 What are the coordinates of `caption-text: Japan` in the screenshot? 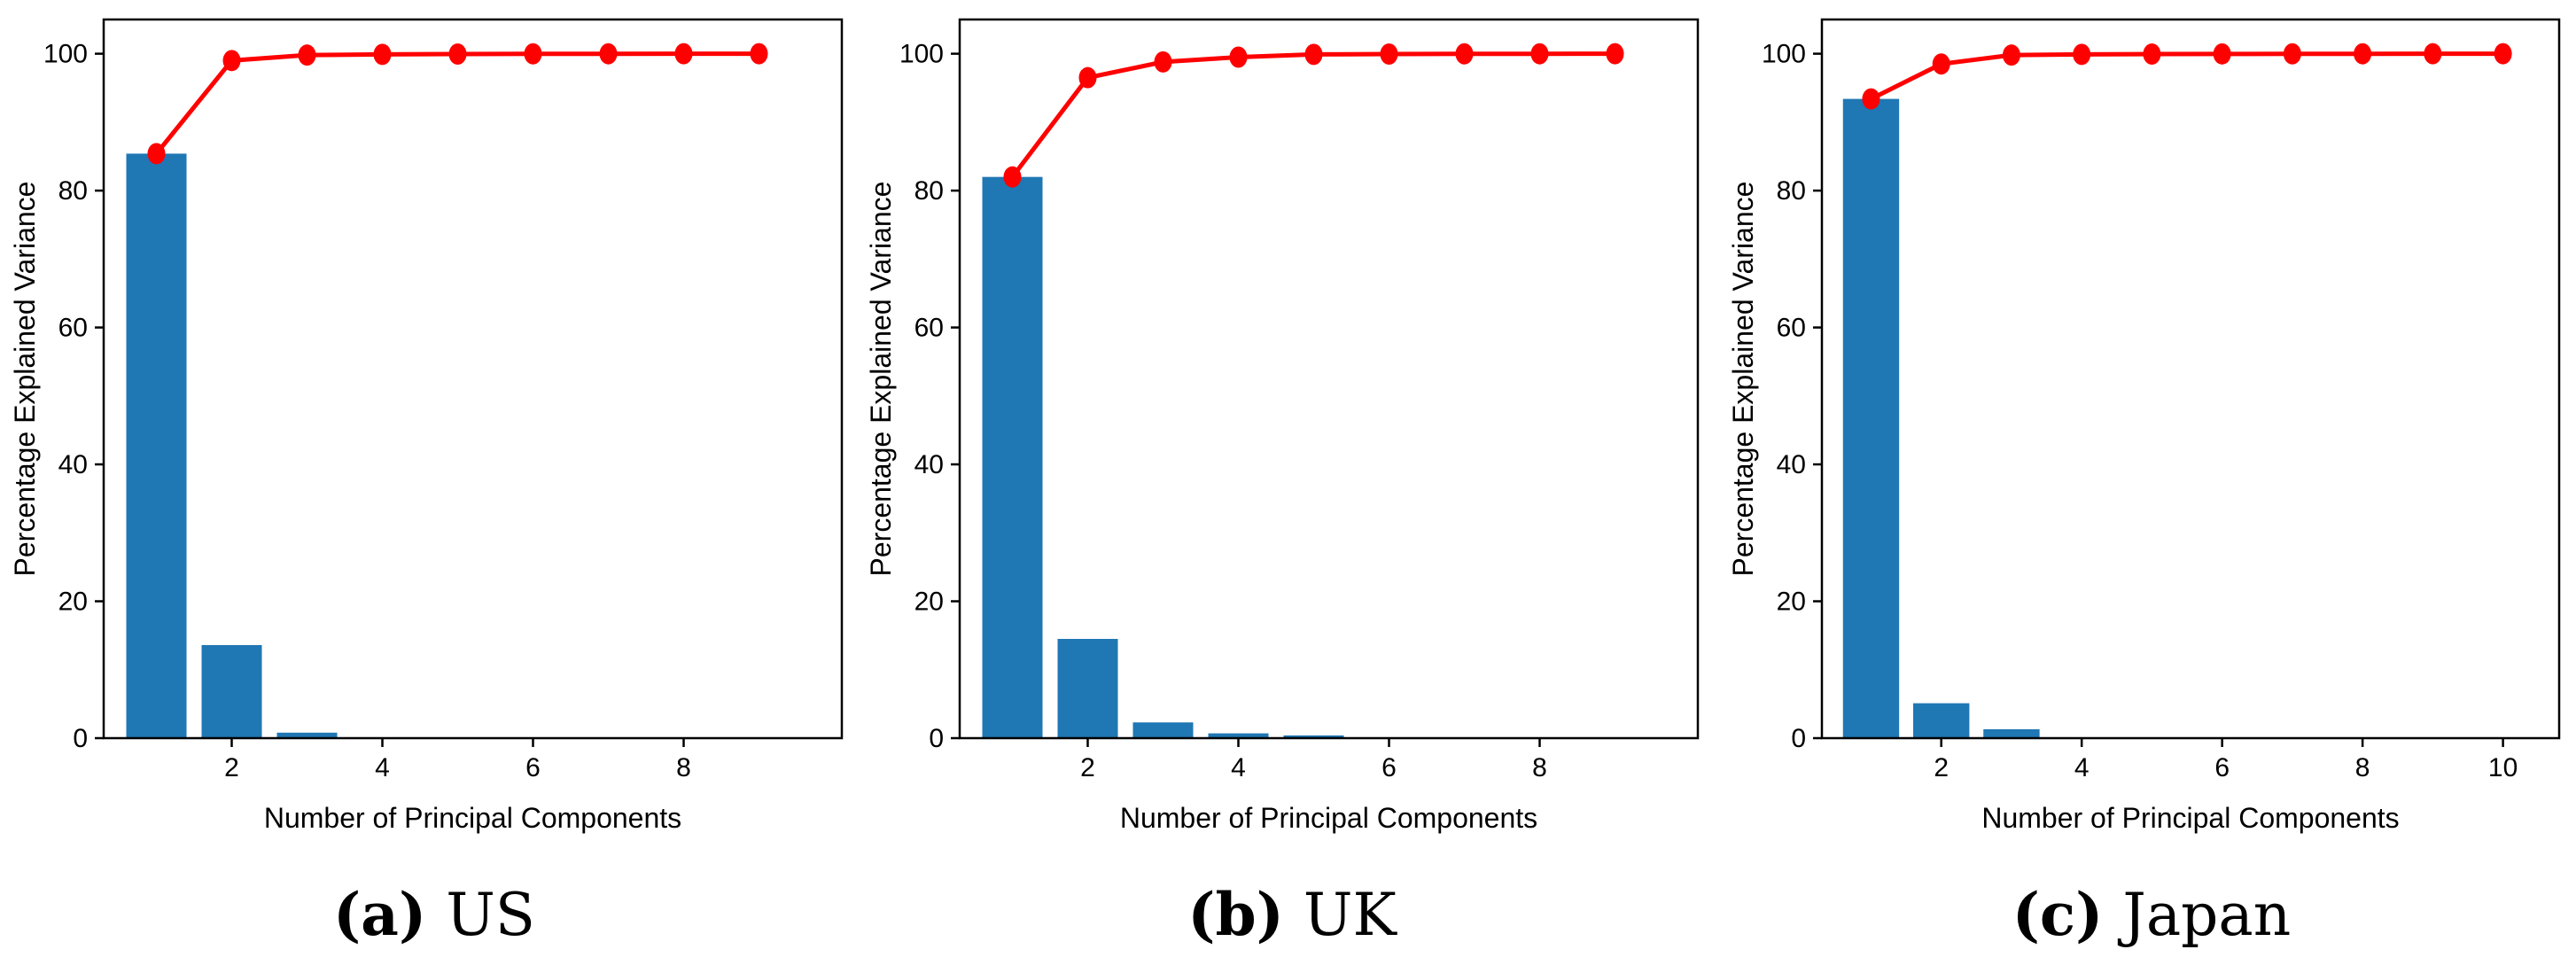 It's located at (2204, 915).